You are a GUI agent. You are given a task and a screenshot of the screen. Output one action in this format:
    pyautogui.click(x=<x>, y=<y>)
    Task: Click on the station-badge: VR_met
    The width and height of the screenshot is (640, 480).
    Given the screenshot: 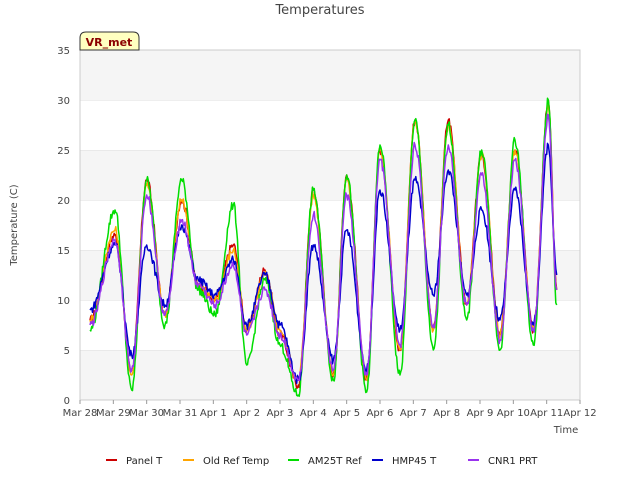 What is the action you would take?
    pyautogui.click(x=109, y=41)
    